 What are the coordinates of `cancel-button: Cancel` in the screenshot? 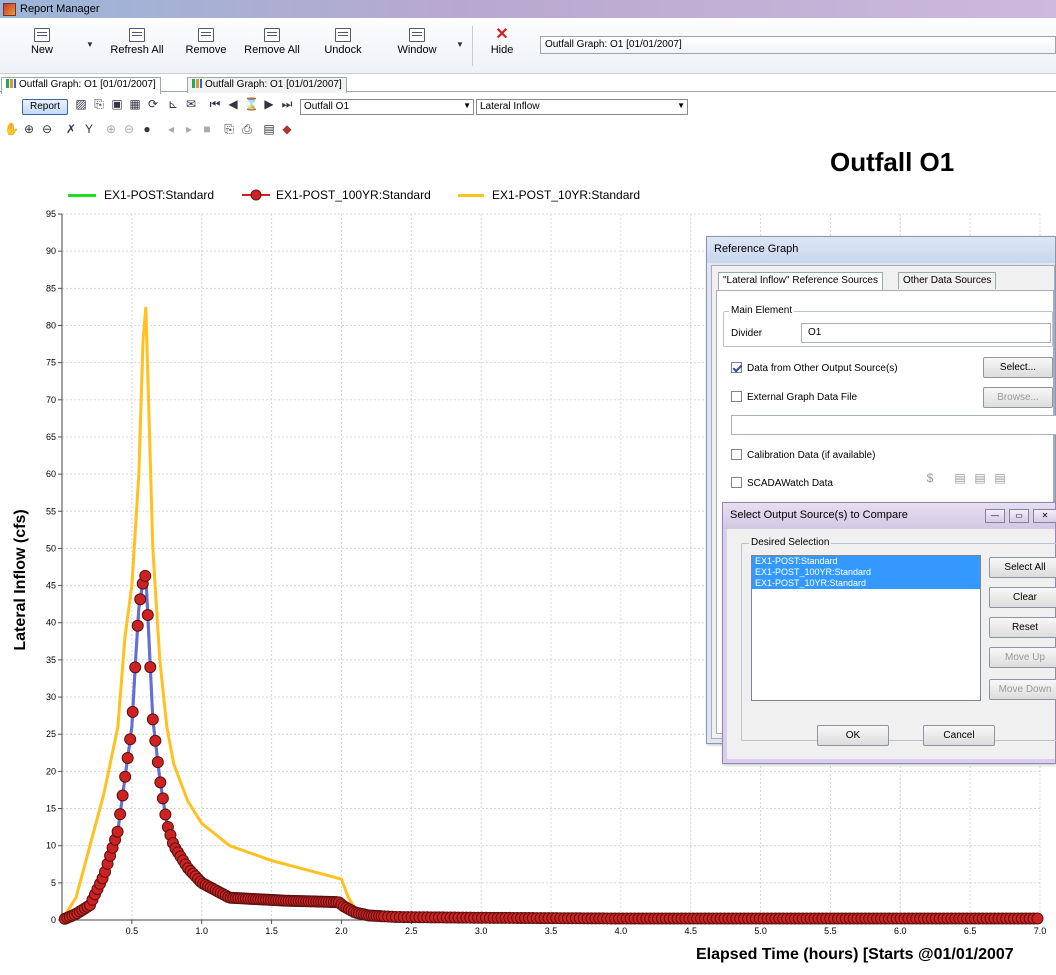 It's located at (959, 735).